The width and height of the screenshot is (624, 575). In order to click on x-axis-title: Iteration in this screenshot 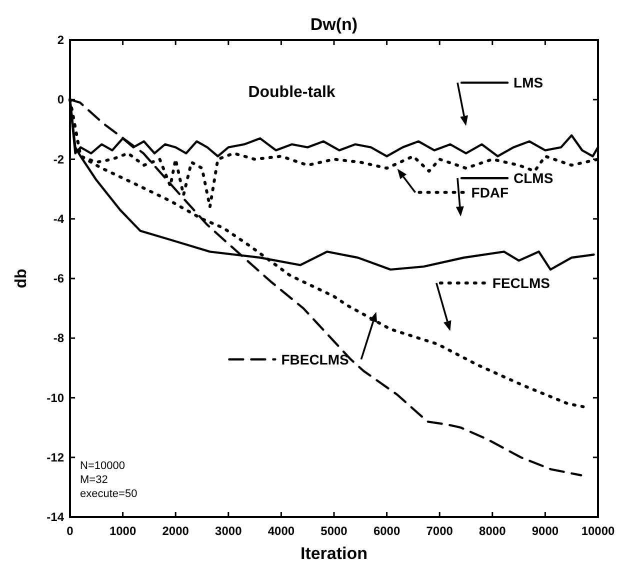, I will do `click(334, 553)`.